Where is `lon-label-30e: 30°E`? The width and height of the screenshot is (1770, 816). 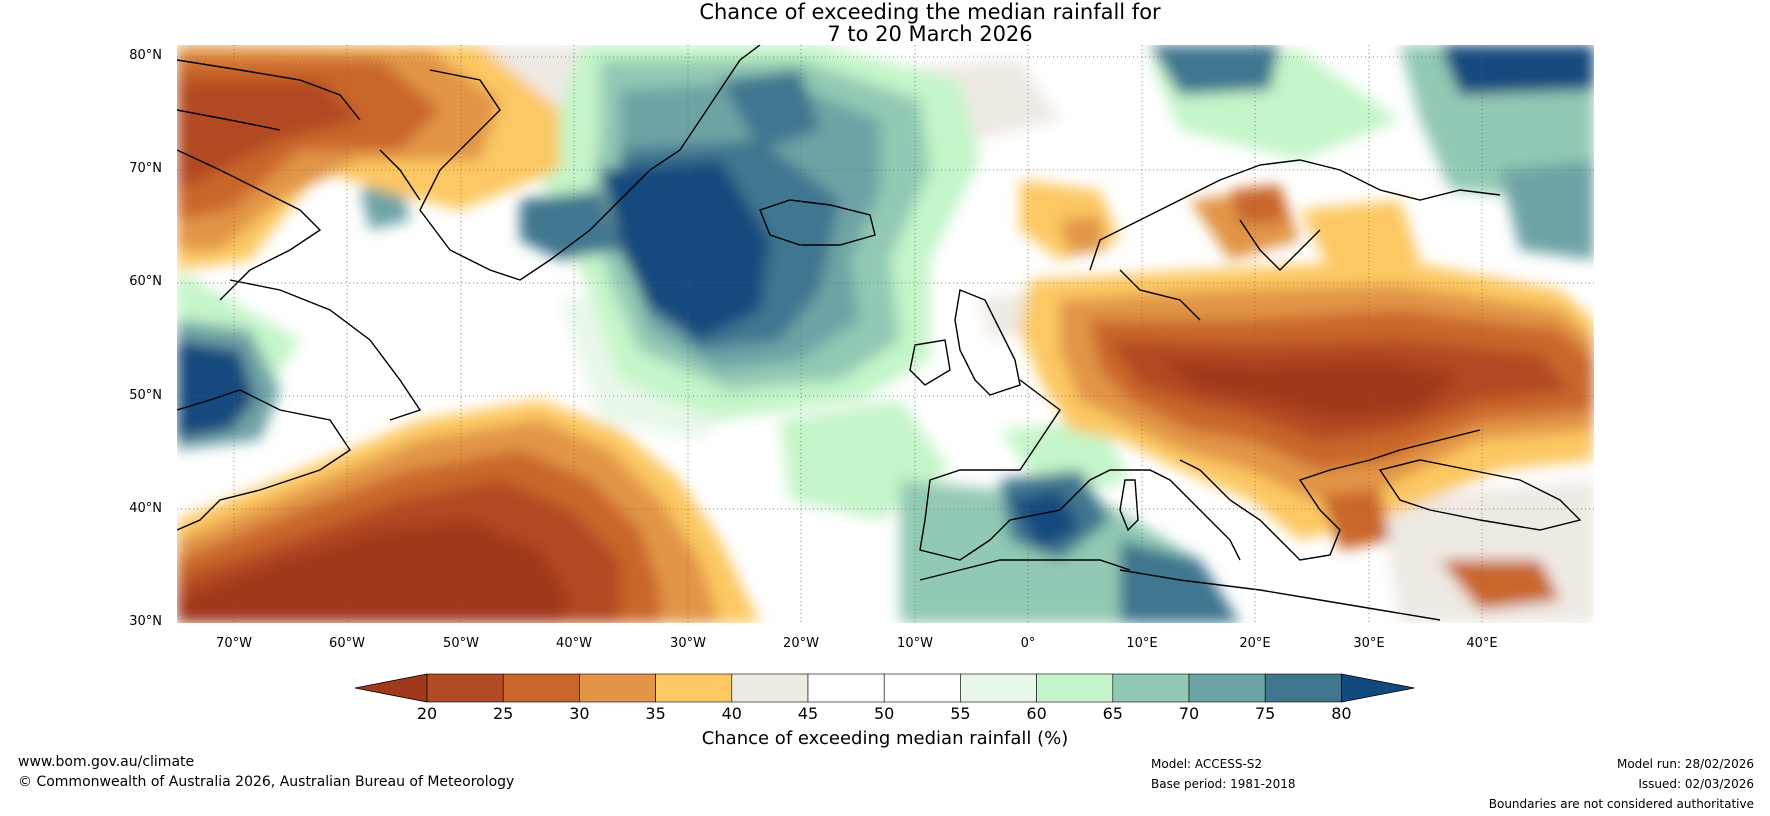 lon-label-30e: 30°E is located at coordinates (1369, 643).